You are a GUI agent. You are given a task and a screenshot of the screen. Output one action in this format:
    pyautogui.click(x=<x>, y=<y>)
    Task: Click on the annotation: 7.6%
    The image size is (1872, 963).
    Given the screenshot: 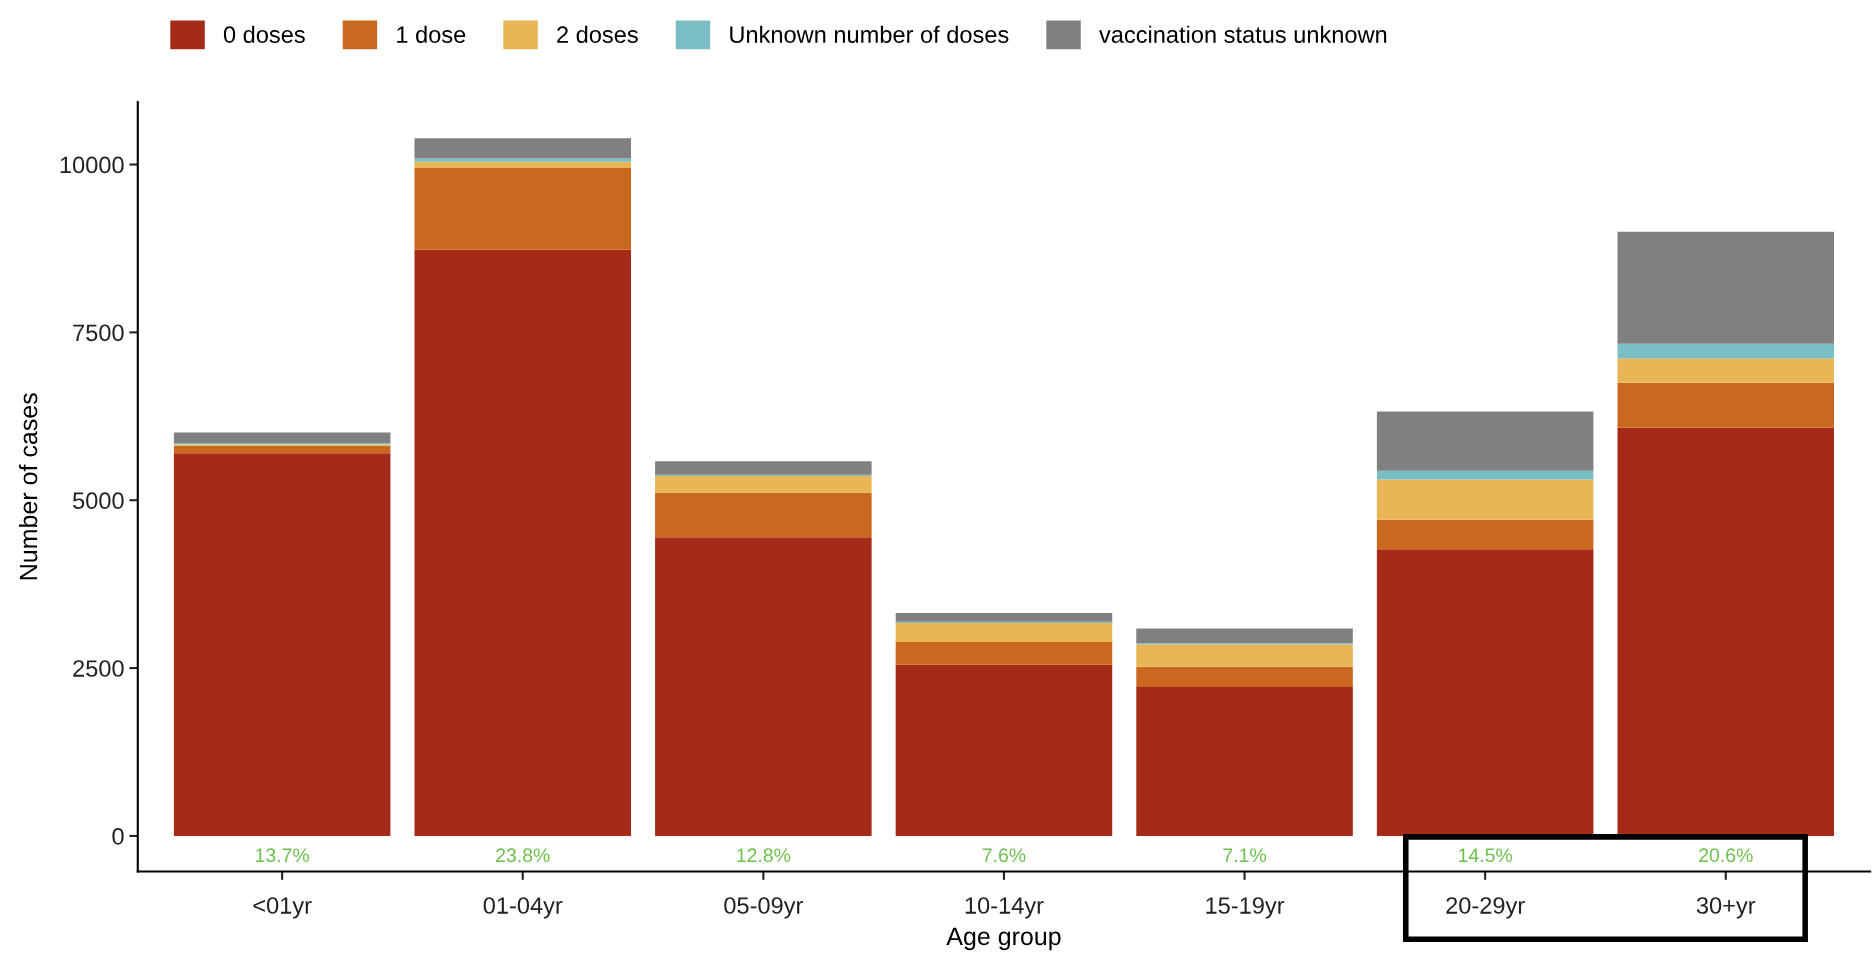 What is the action you would take?
    pyautogui.click(x=1004, y=855)
    